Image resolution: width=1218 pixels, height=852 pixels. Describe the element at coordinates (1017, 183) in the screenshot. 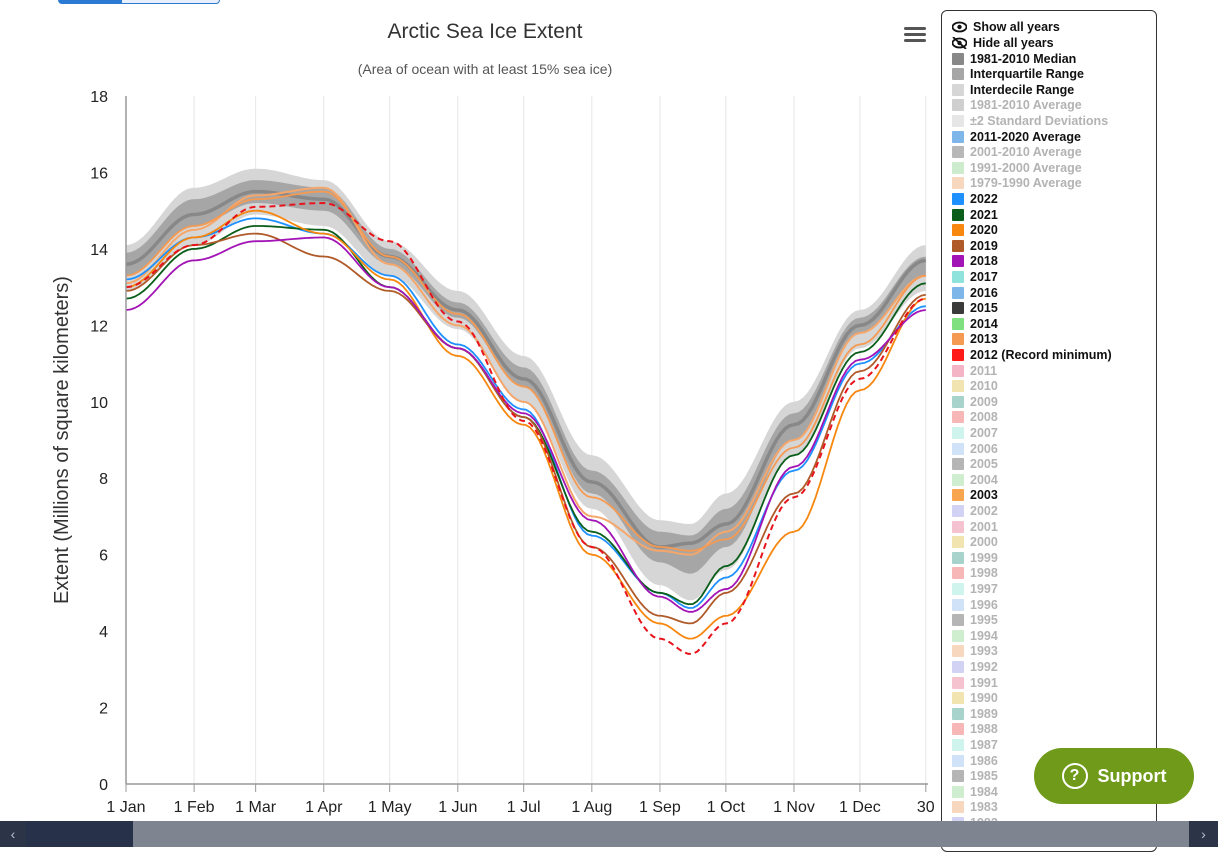

I see `legend-item: 1979-1990 Average` at that location.